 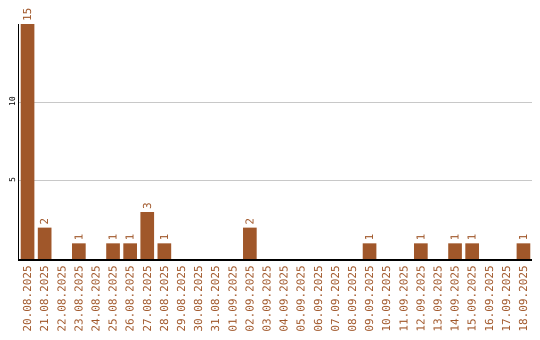 I want to click on x-tick-label: 11.09.2025, so click(x=403, y=298).